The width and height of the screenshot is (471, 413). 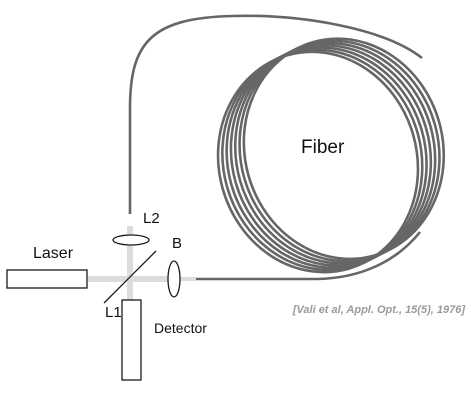 What do you see at coordinates (131, 240) in the screenshot?
I see `lens-l2` at bounding box center [131, 240].